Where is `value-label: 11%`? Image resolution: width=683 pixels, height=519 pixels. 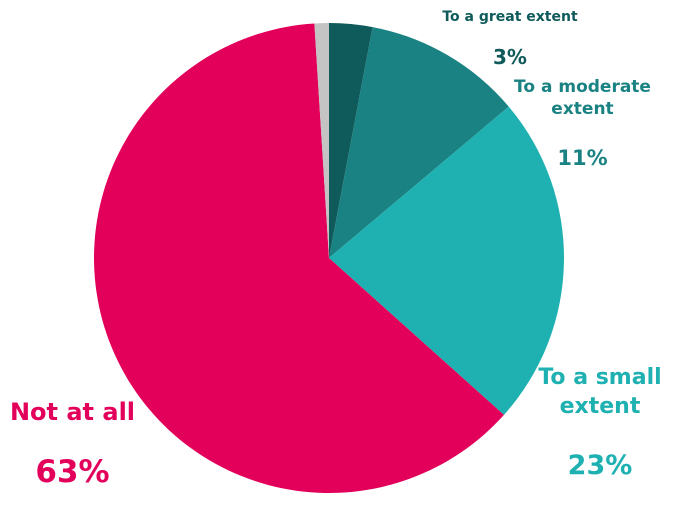
value-label: 11% is located at coordinates (582, 158).